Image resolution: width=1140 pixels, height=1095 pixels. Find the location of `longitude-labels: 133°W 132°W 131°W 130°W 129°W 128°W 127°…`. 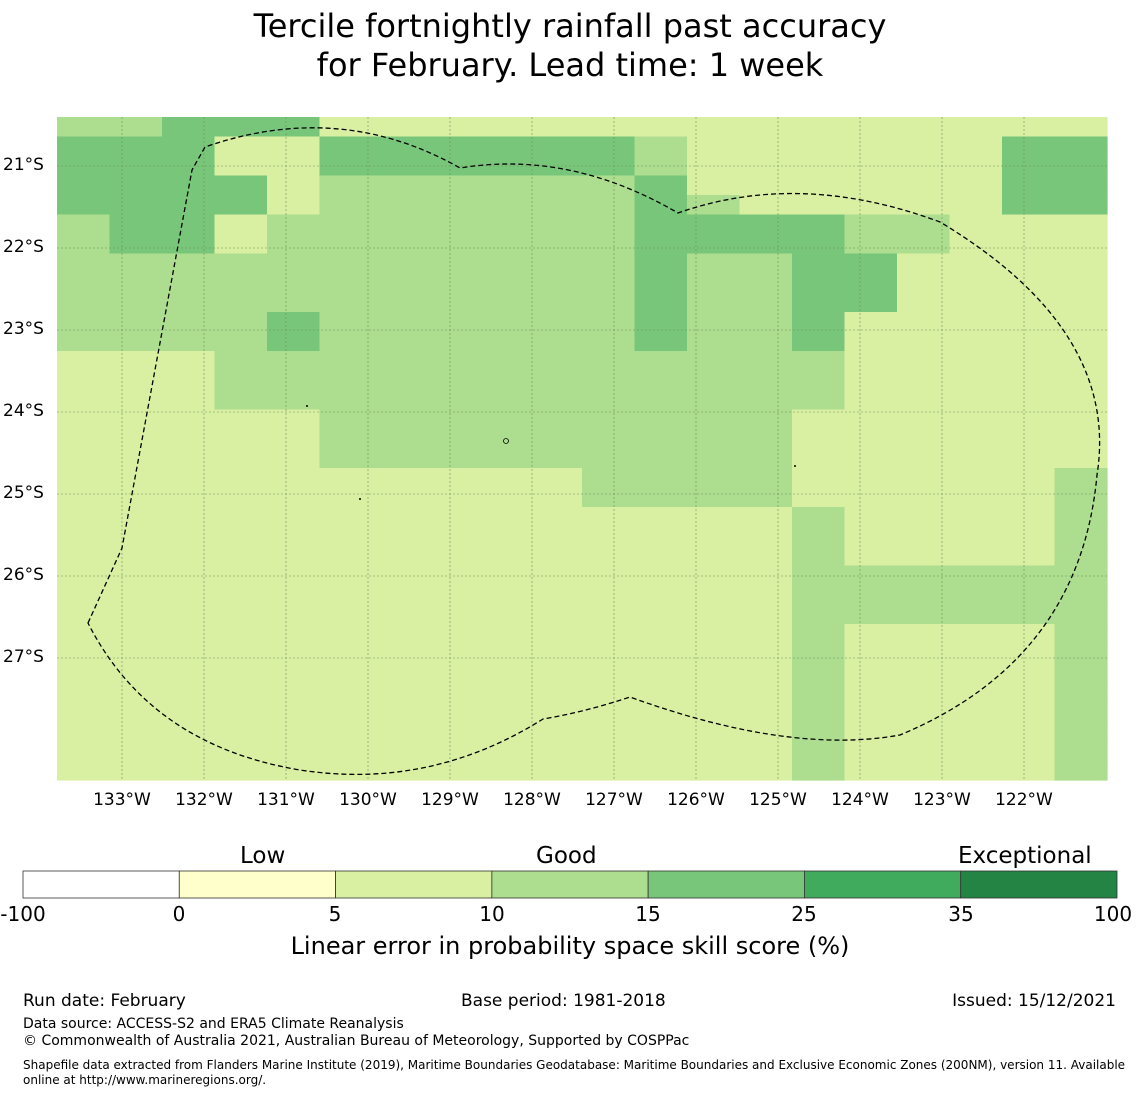

longitude-labels: 133°W 132°W 131°W 130°W 129°W 128°W 127°… is located at coordinates (573, 800).